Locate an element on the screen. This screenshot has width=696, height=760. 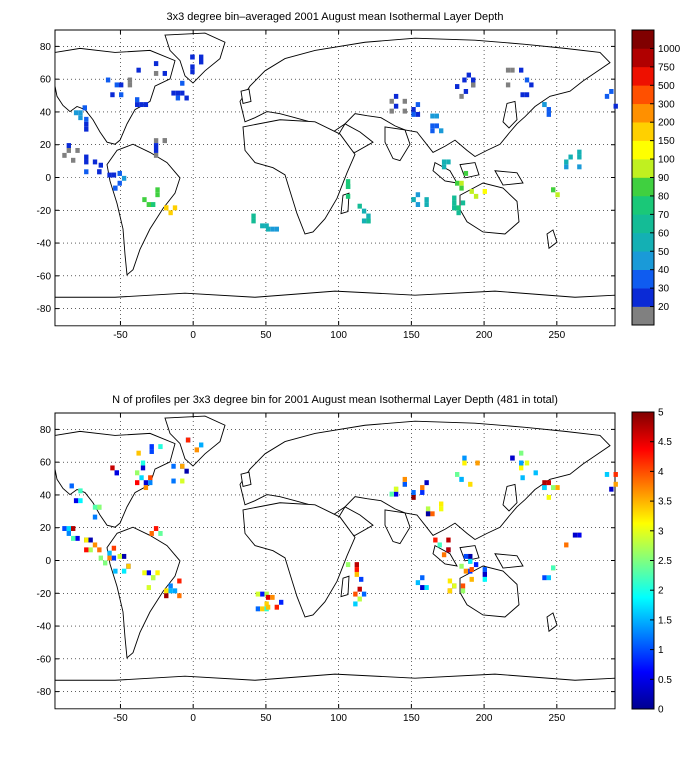
y-tick-label: -40 is located at coordinates (44, 244).